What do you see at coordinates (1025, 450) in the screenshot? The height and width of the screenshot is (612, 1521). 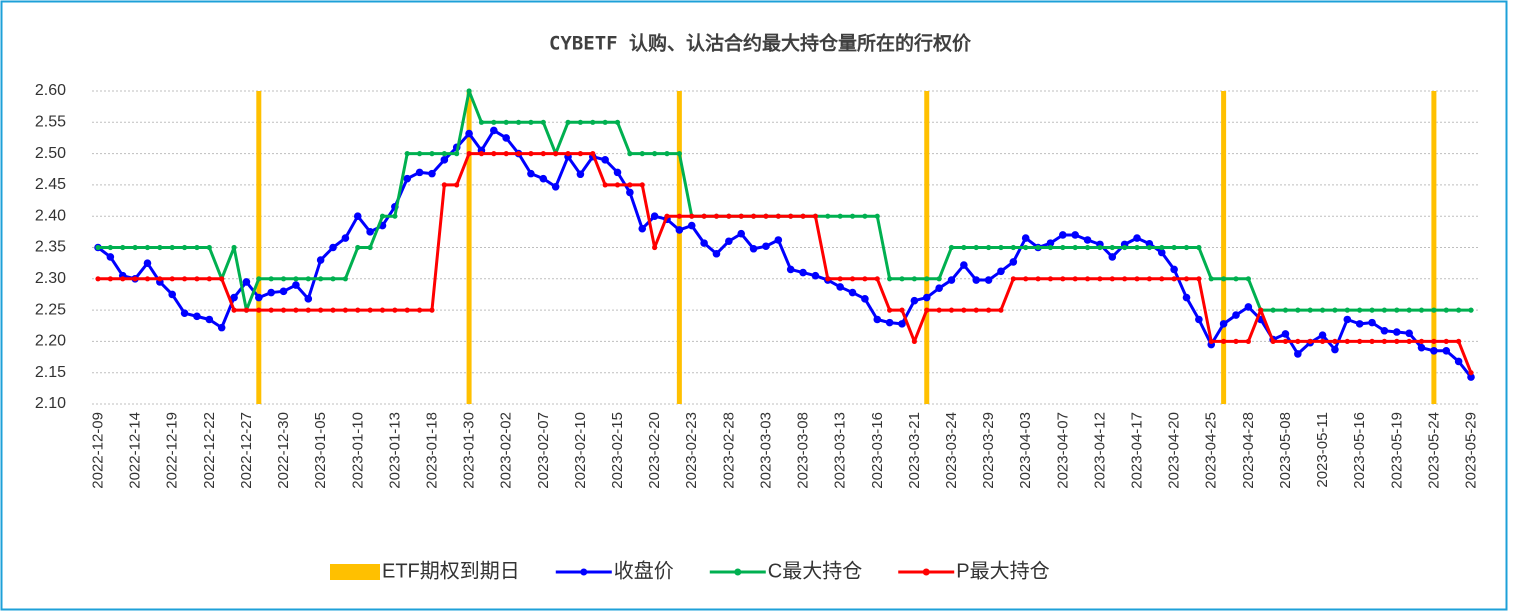 I see `x-tick-label: 2023-04-03` at bounding box center [1025, 450].